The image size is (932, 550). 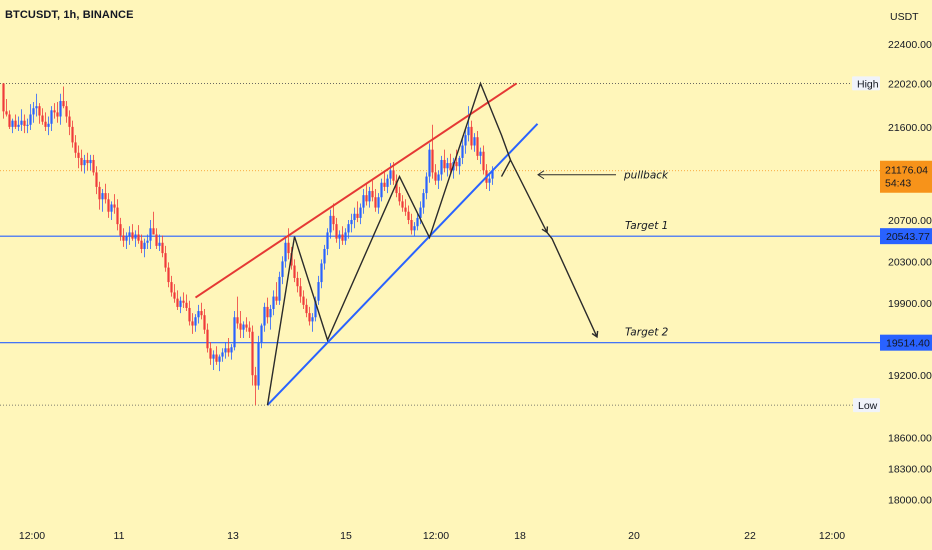 I want to click on pullback-label: pullback, so click(x=646, y=176).